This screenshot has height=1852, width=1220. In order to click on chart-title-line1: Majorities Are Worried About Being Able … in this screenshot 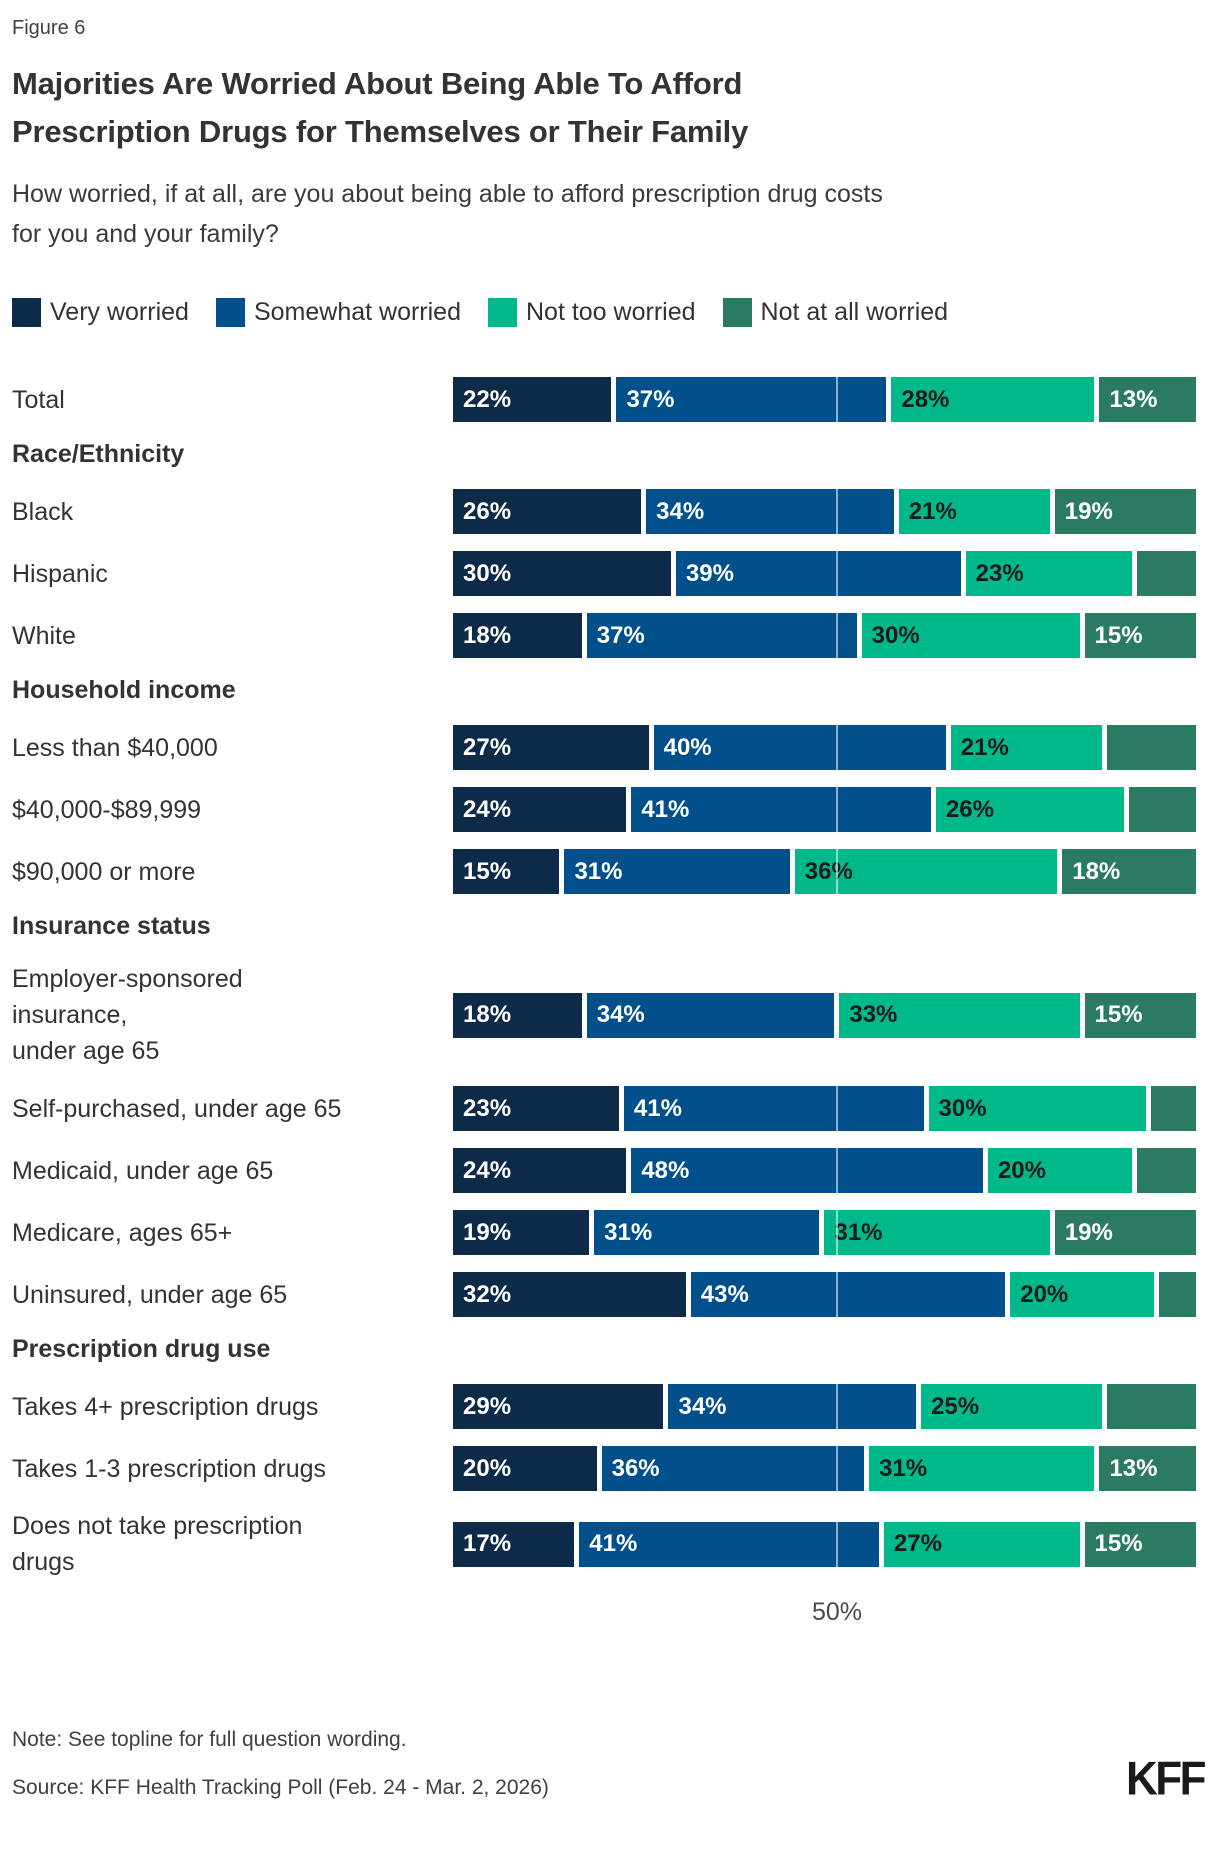, I will do `click(377, 83)`.